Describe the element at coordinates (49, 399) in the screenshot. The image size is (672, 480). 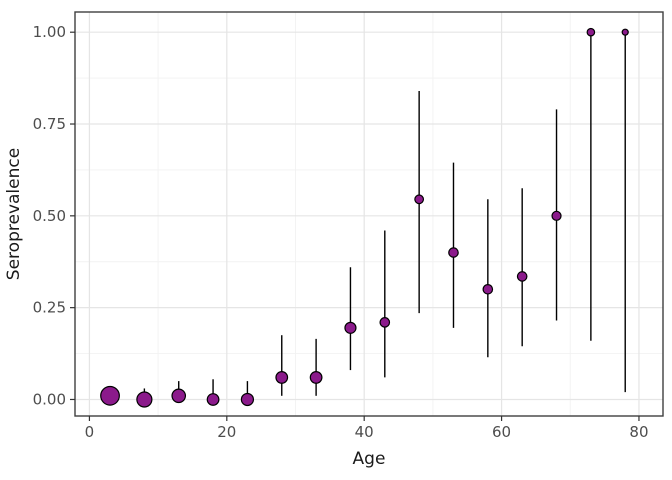
I see `y-tick-label: 0.00` at that location.